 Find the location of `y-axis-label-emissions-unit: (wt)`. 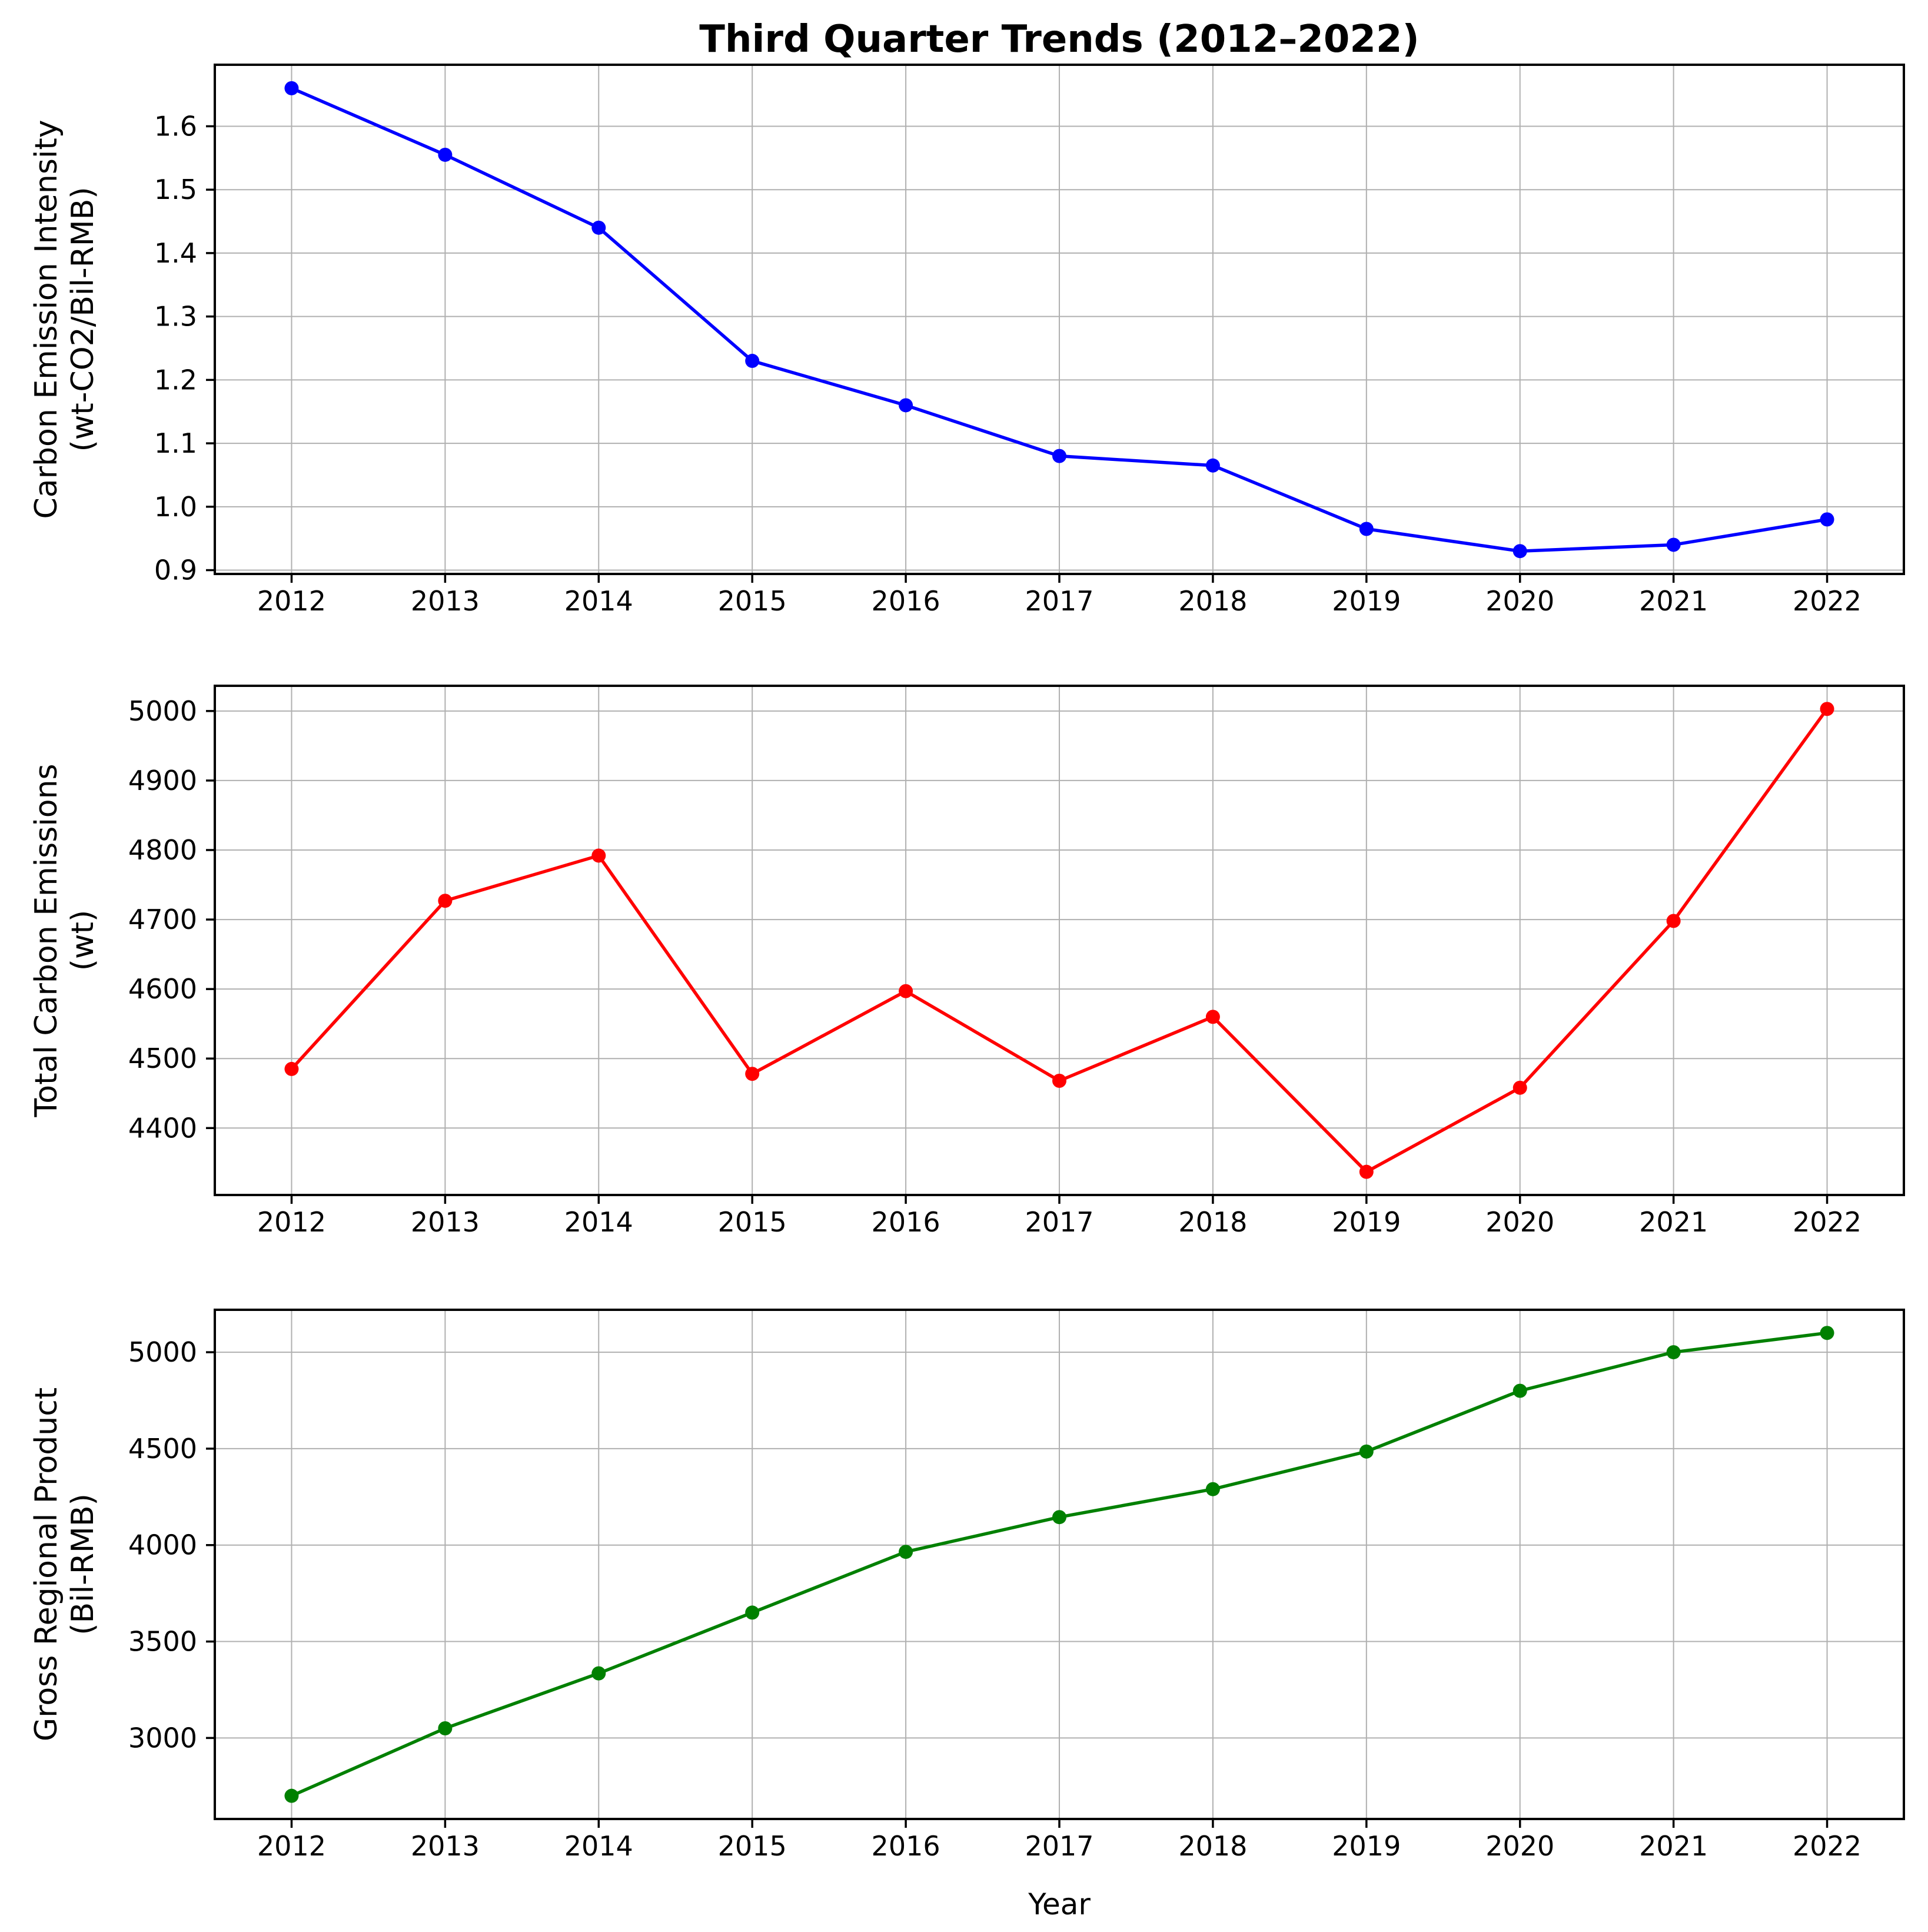

y-axis-label-emissions-unit: (wt) is located at coordinates (83, 940).